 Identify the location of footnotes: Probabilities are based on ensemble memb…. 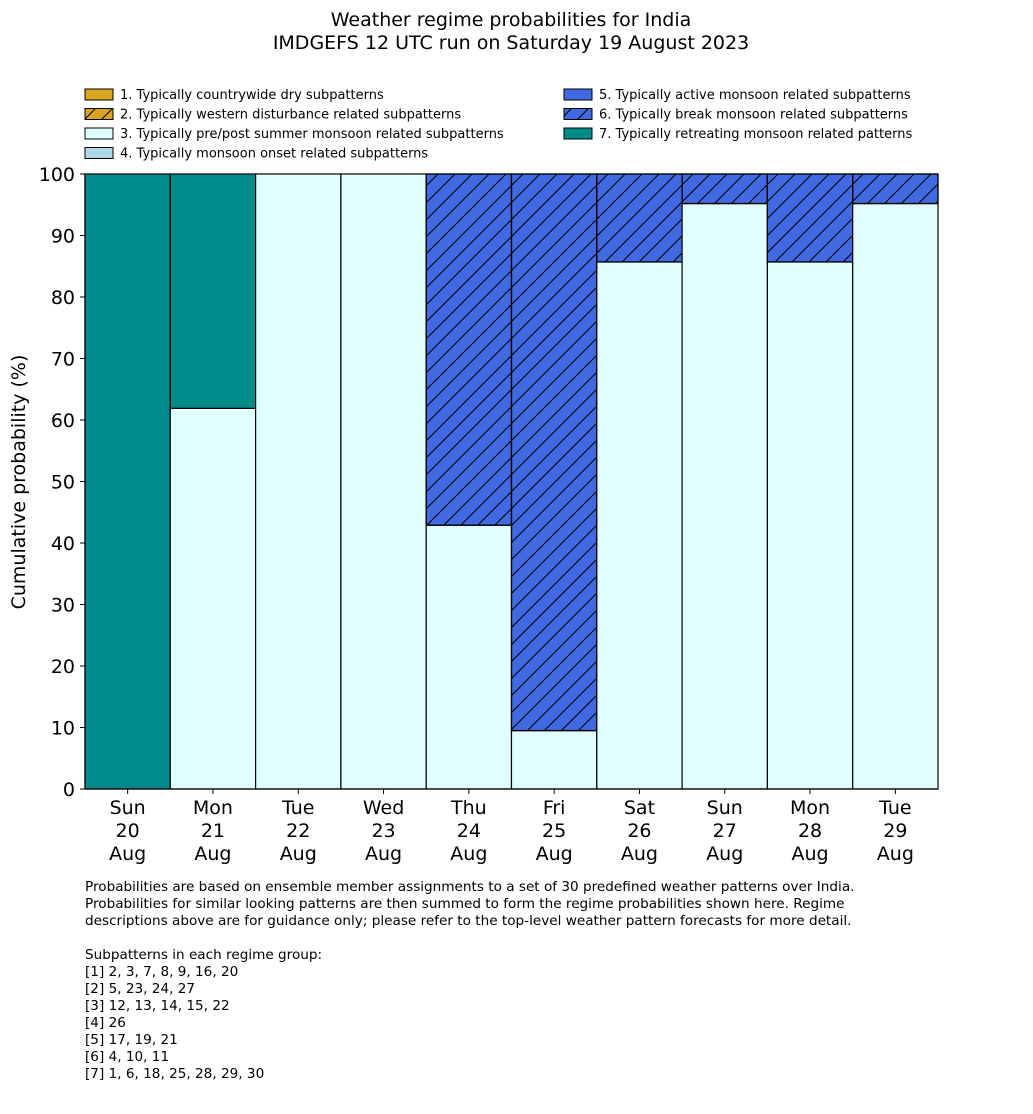
(469, 981).